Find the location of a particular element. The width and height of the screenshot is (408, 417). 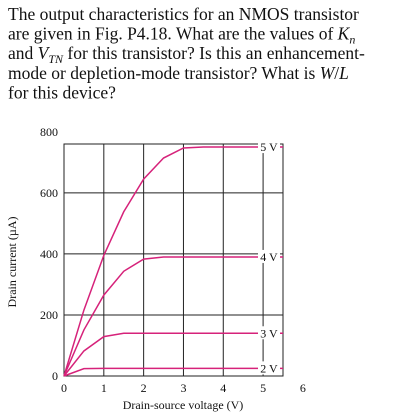

curve-label: 4 V is located at coordinates (269, 257).